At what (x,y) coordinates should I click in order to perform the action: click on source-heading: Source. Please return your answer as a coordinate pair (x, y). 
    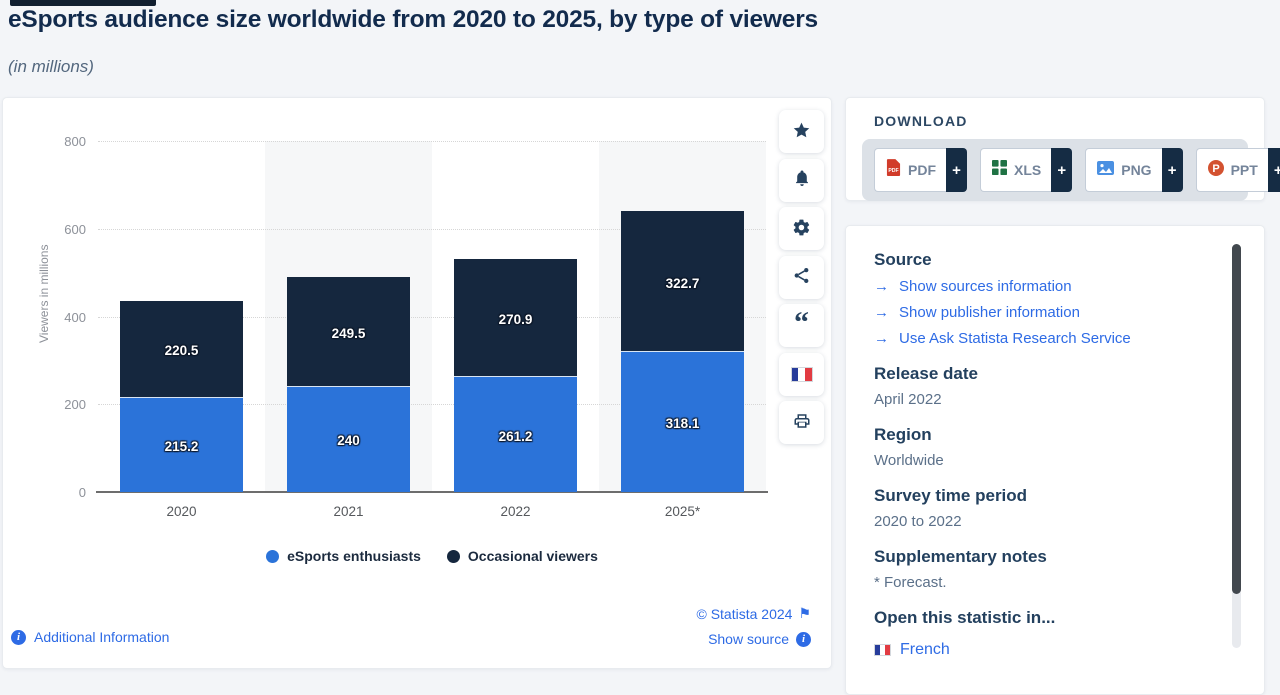
    Looking at the image, I should click on (903, 259).